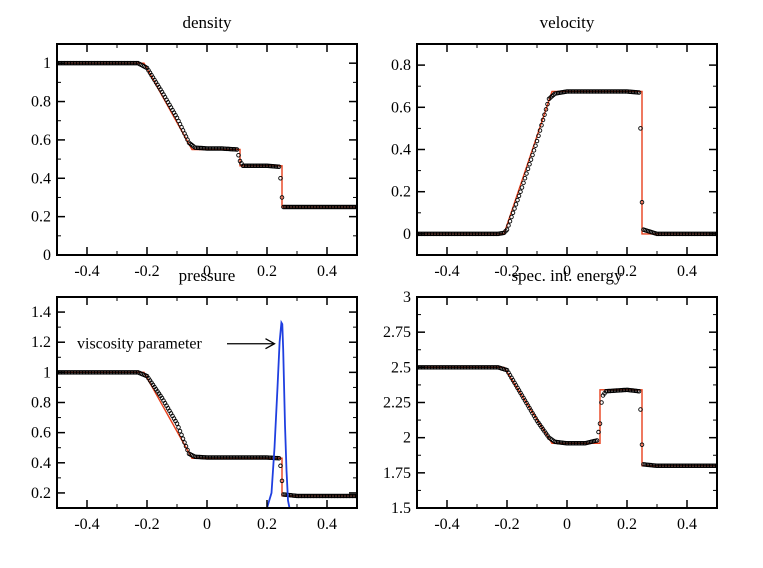 The height and width of the screenshot is (568, 763). I want to click on y-tick-label: 0.8, so click(41, 102).